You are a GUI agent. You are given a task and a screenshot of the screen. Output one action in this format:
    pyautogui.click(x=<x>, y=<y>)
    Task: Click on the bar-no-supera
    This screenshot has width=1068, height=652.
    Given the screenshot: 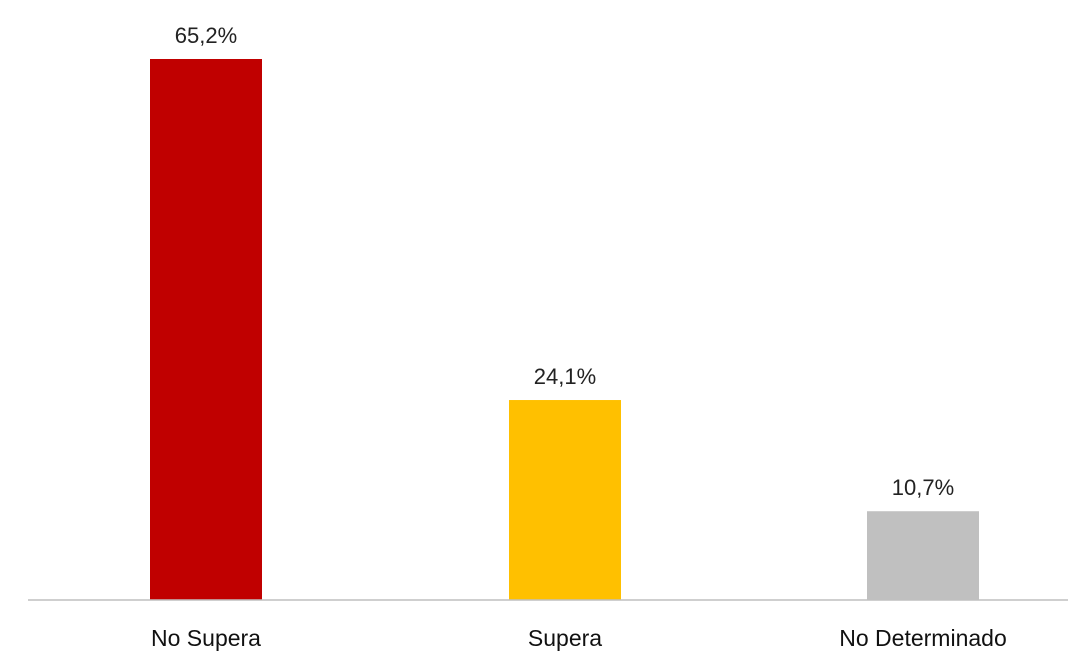 What is the action you would take?
    pyautogui.click(x=206, y=329)
    